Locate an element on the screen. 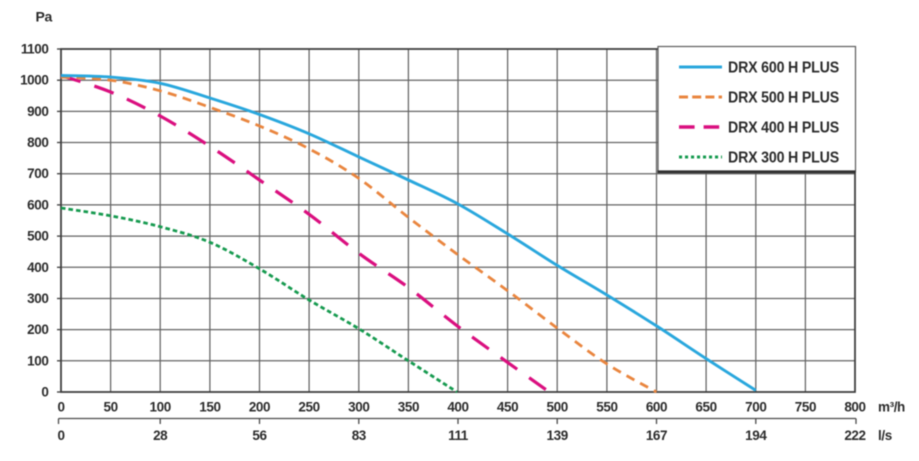  svg-text: 250 is located at coordinates (308, 407).